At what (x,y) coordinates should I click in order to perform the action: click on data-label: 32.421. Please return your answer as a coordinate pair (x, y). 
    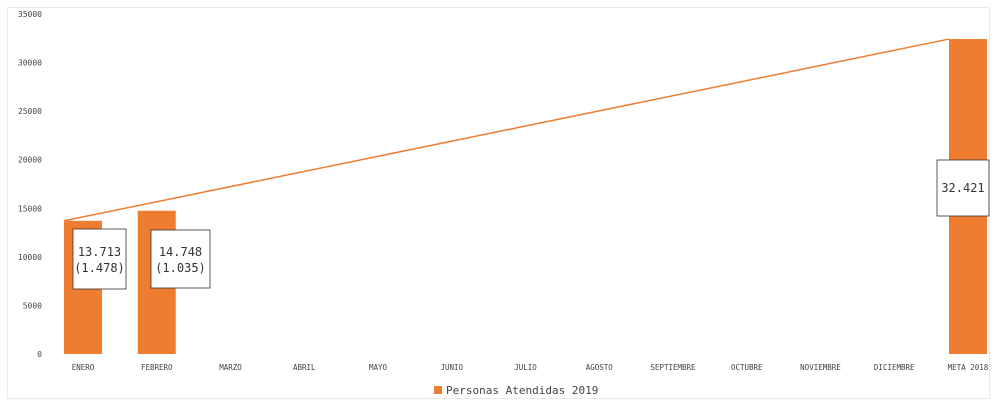
    Looking at the image, I should click on (963, 188).